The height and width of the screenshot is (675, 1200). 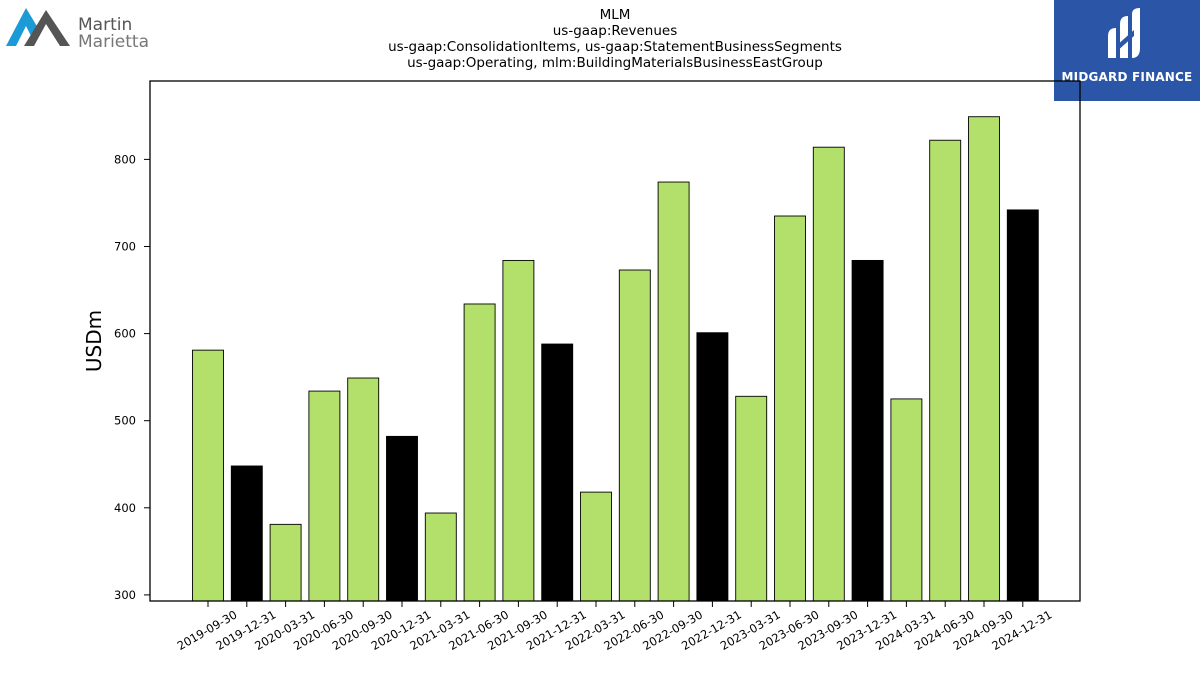 I want to click on title-line-2: us-gaap:Revenues, so click(x=615, y=31).